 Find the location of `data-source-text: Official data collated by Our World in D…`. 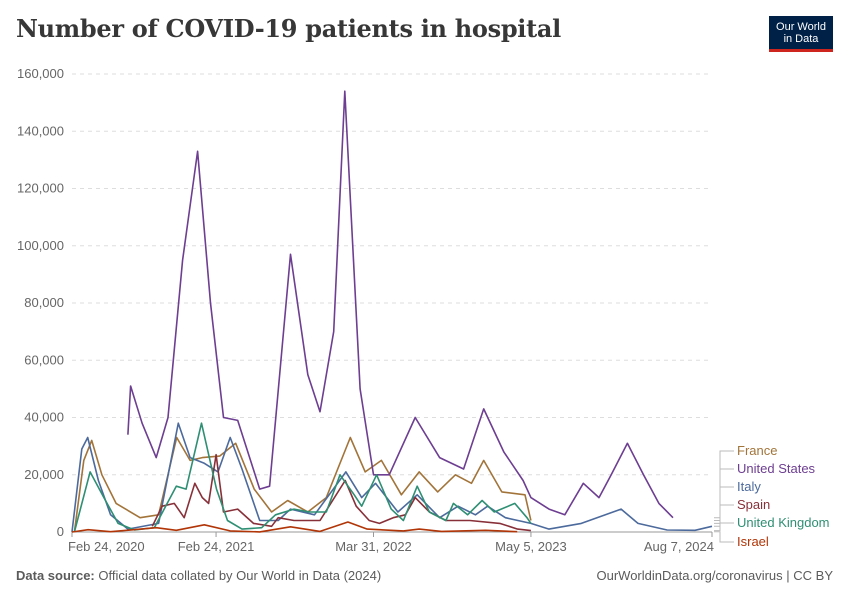

data-source-text: Official data collated by Our World in D… is located at coordinates (240, 575).